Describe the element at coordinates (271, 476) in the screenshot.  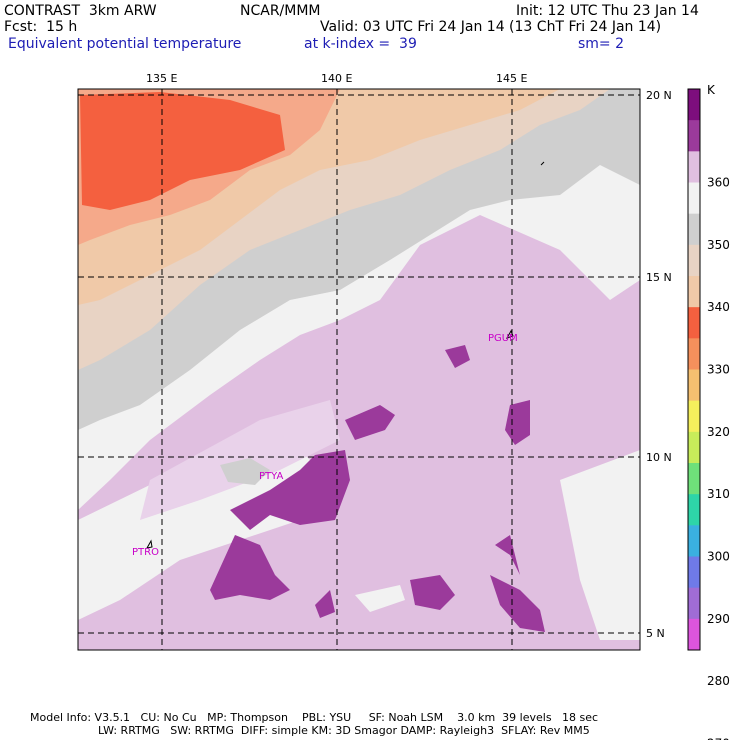
I see `station-label: PTYA` at that location.